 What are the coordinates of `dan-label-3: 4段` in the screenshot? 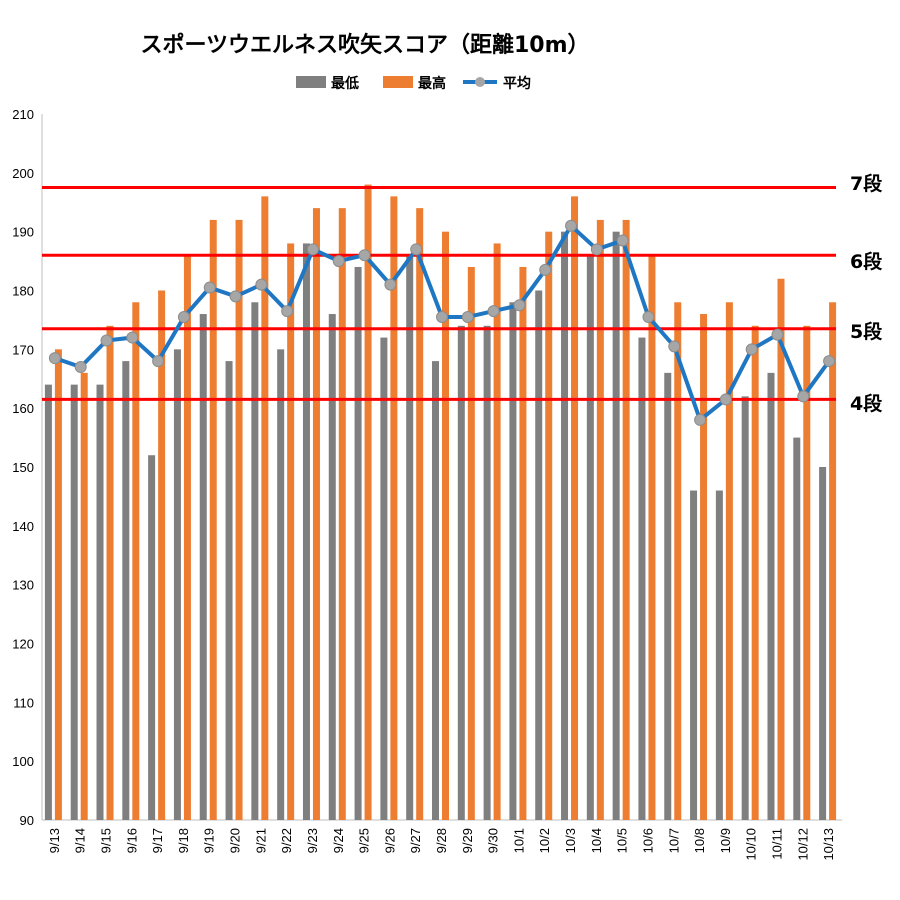 It's located at (866, 403).